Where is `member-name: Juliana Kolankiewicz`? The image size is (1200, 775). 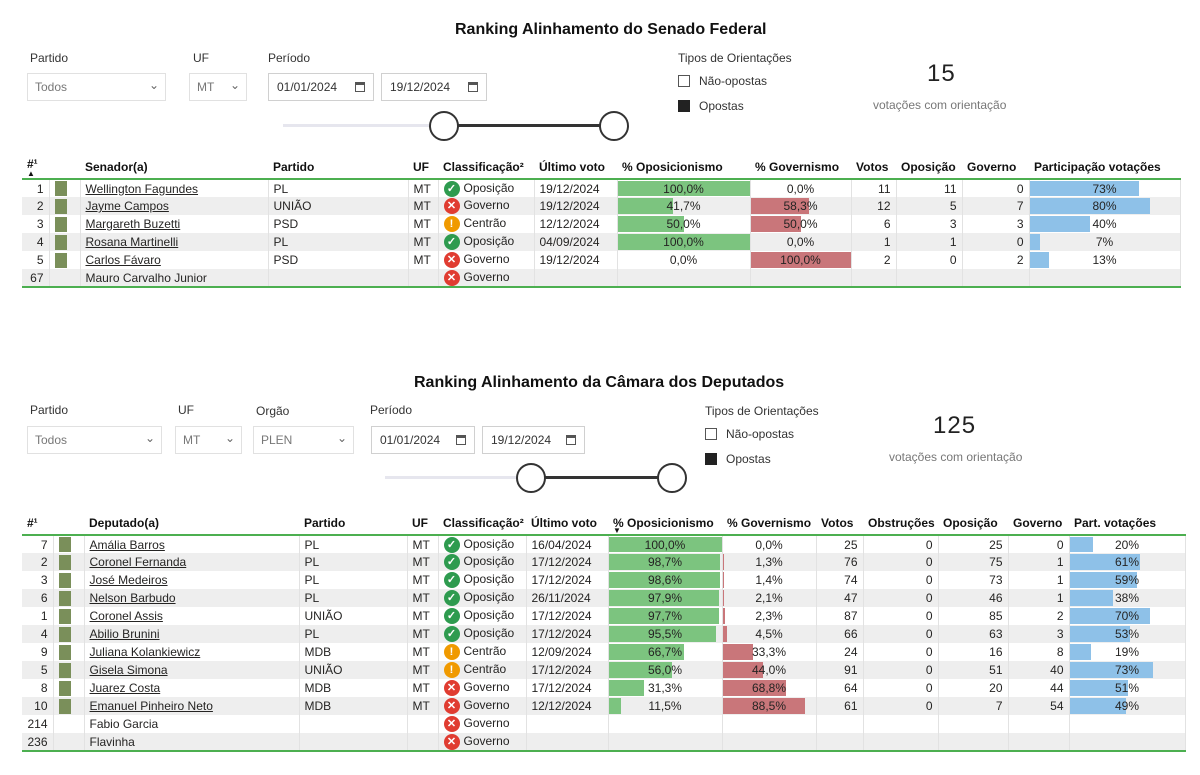
member-name: Juliana Kolankiewicz is located at coordinates (145, 652).